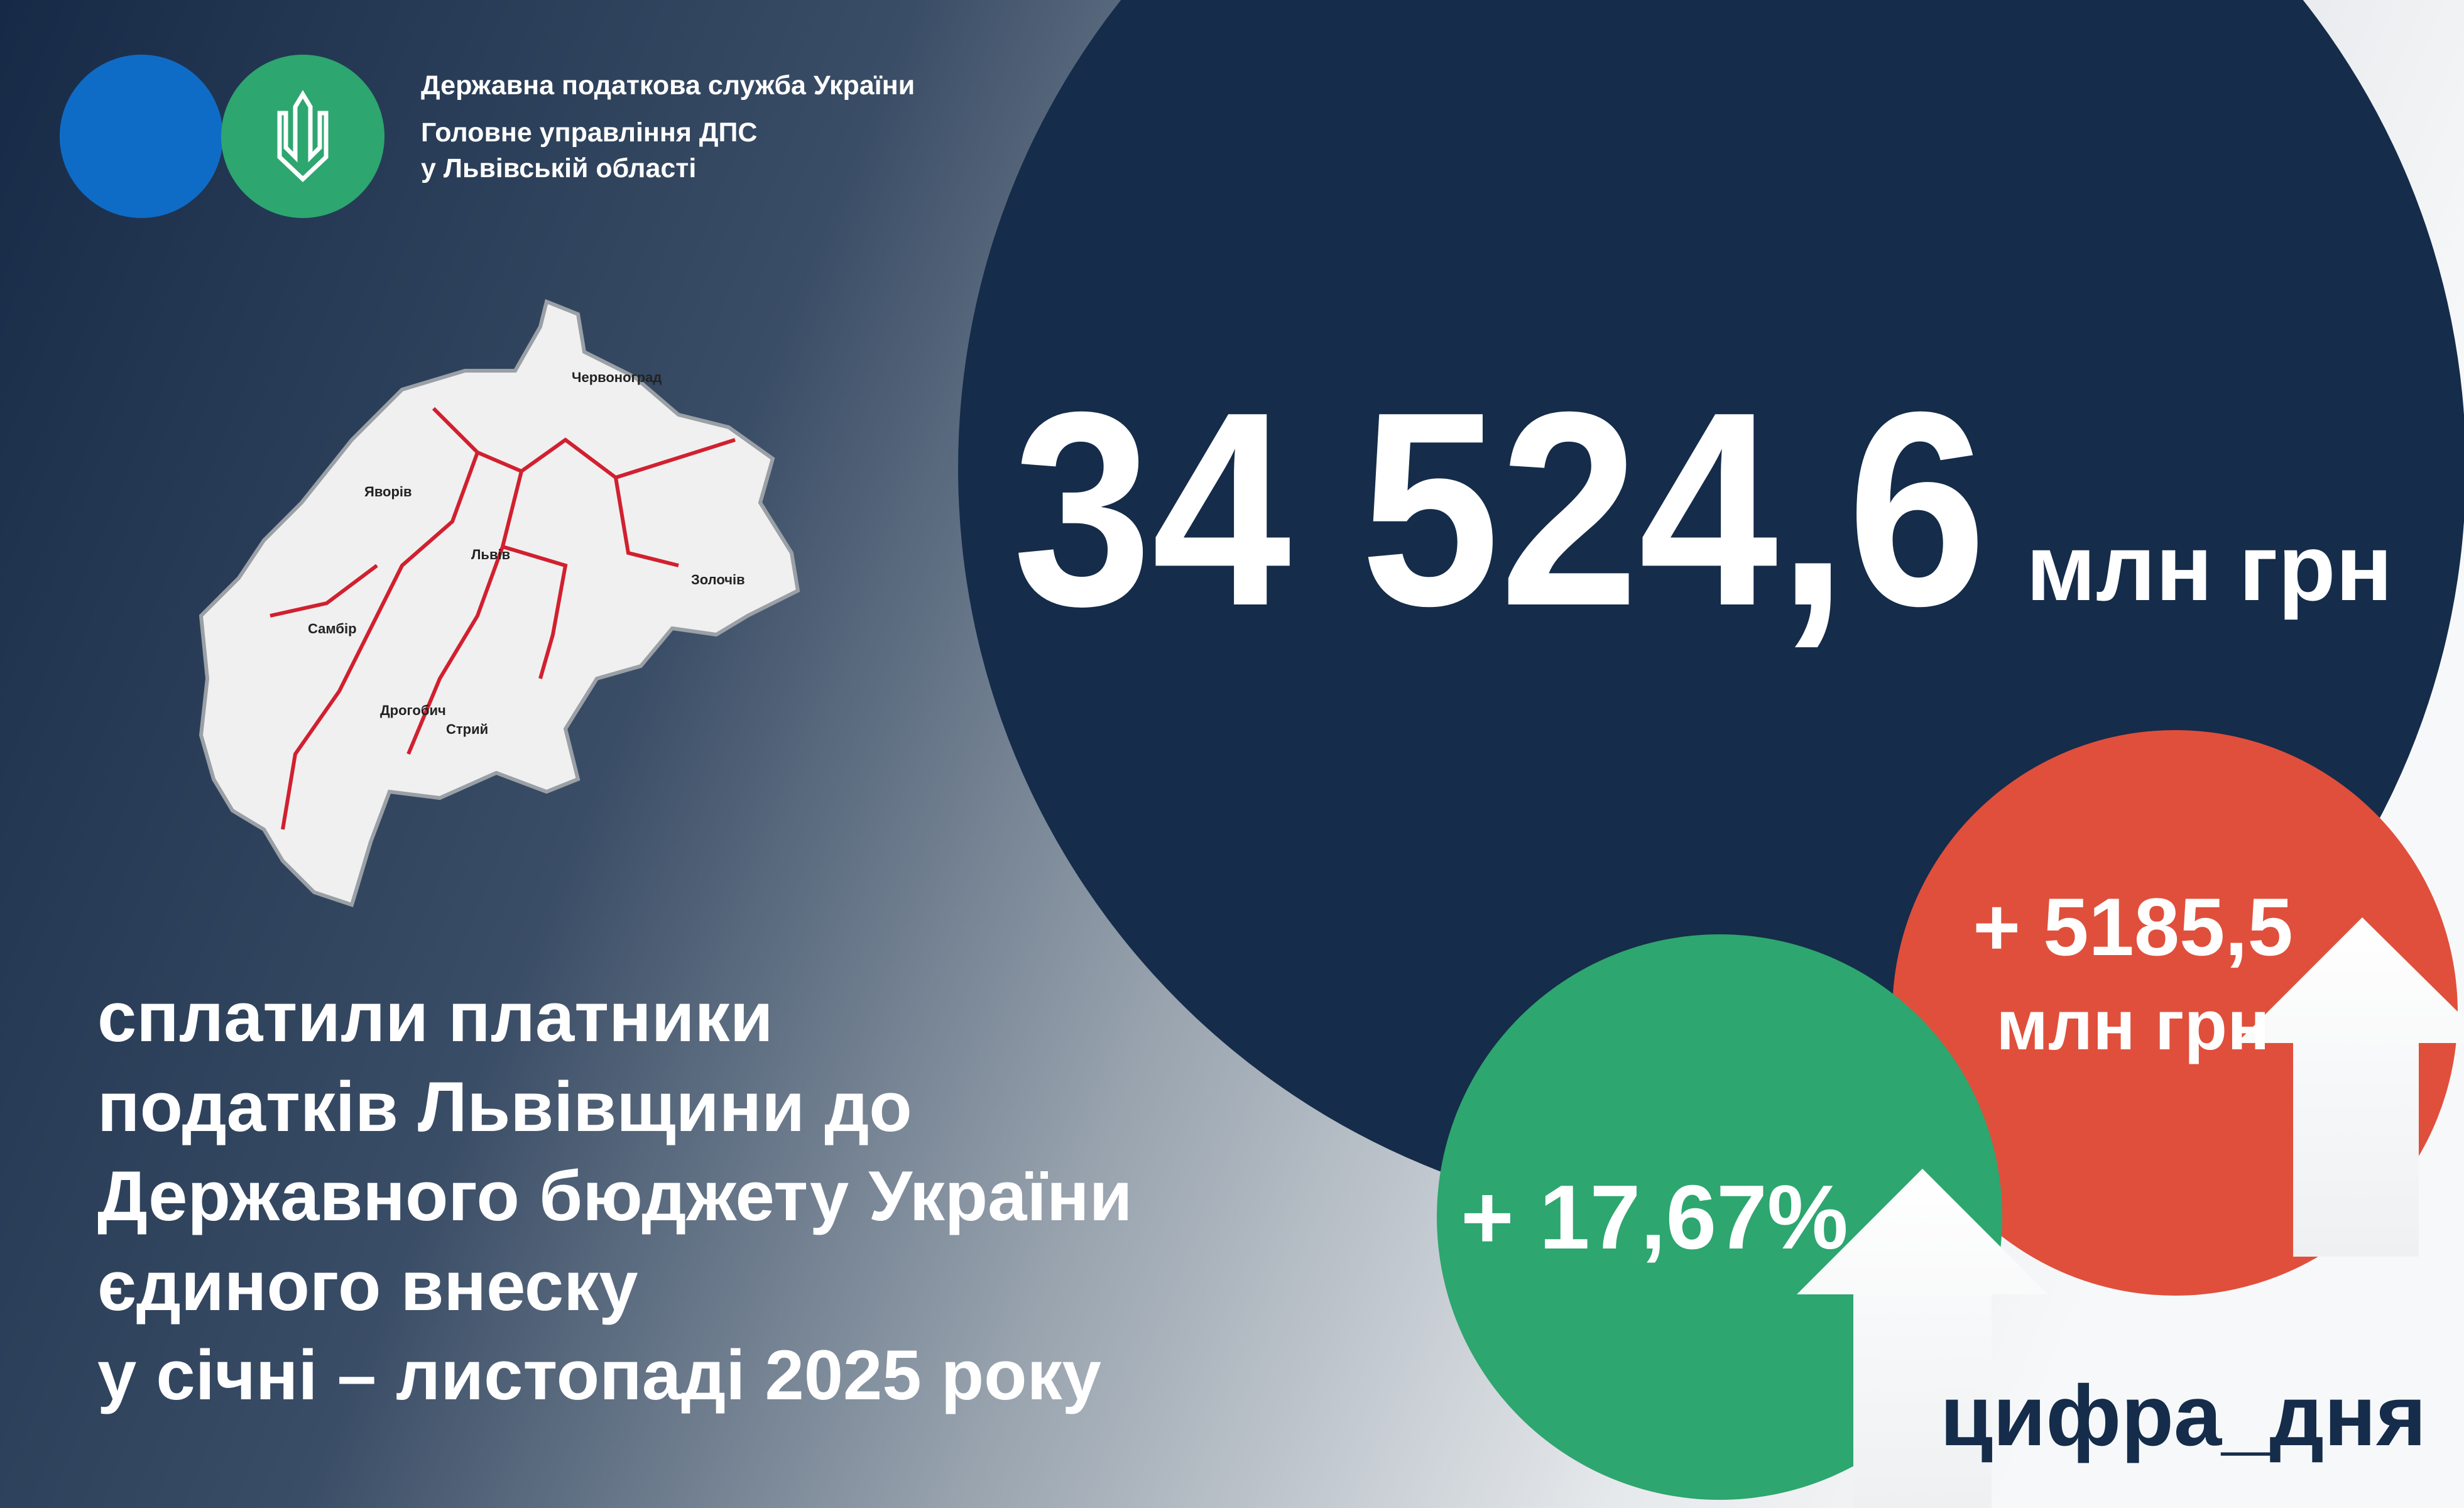 The width and height of the screenshot is (2464, 1508). I want to click on header-line: у Львівській області, so click(558, 168).